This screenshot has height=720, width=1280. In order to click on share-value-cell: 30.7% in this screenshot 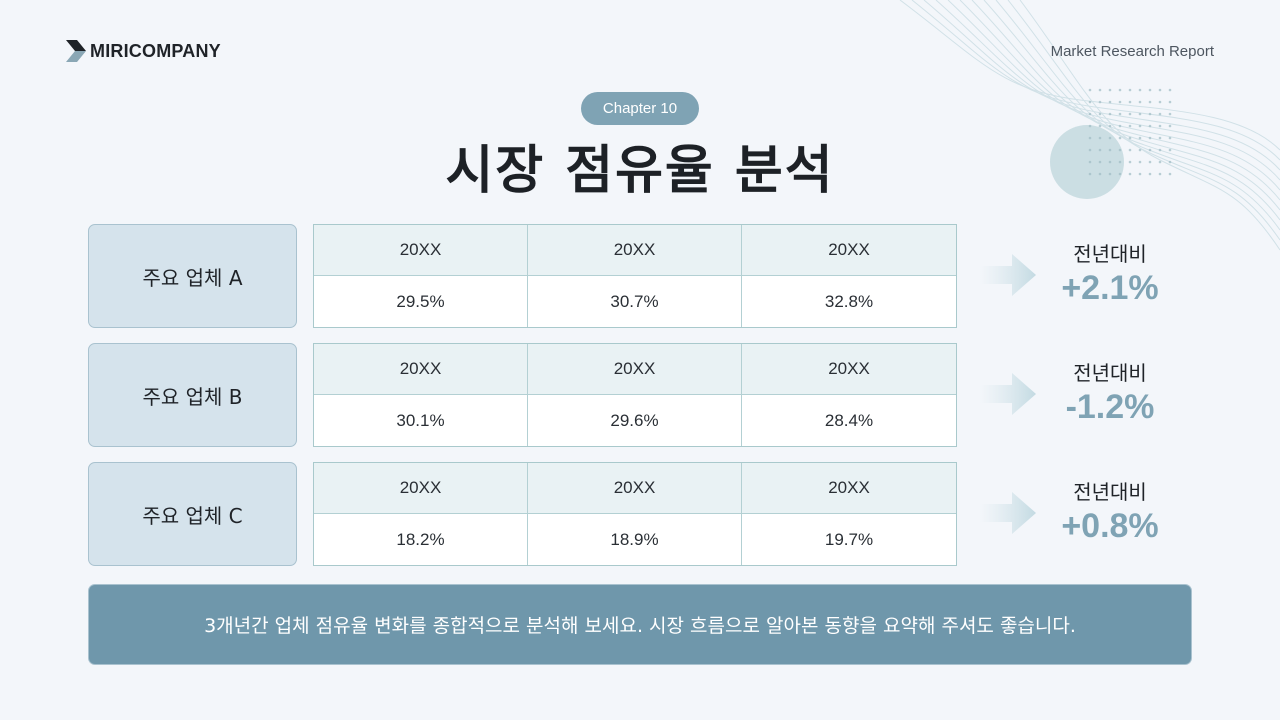, I will do `click(635, 301)`.